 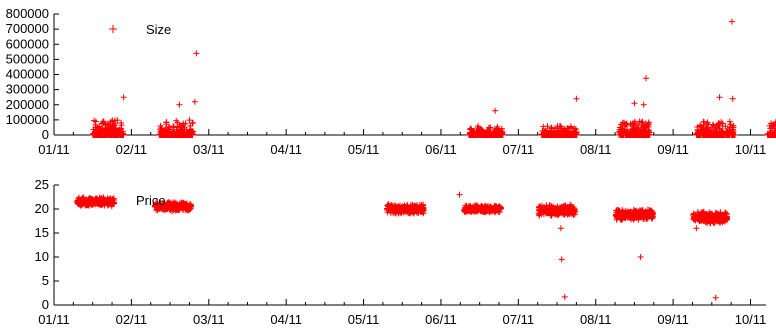 I want to click on y-tick-label: 800000, so click(x=27, y=13).